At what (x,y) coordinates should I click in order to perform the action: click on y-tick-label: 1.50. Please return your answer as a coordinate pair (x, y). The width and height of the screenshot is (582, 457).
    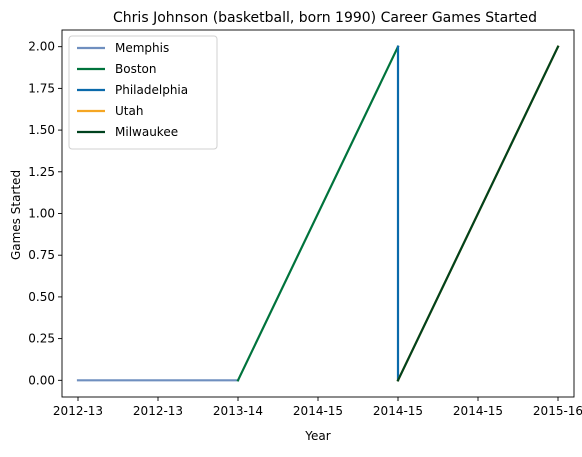
    Looking at the image, I should click on (41, 130).